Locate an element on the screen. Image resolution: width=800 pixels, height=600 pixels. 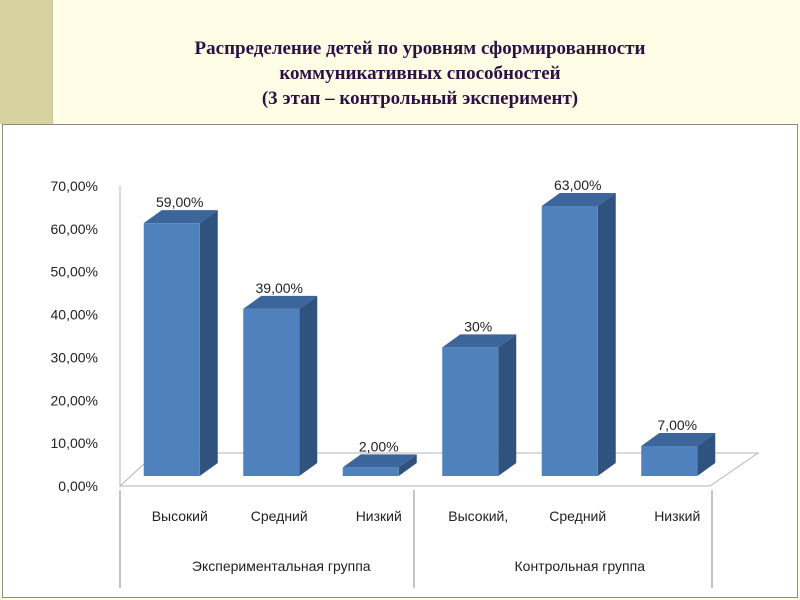
title-line-2: коммуникативных способностей is located at coordinates (420, 73).